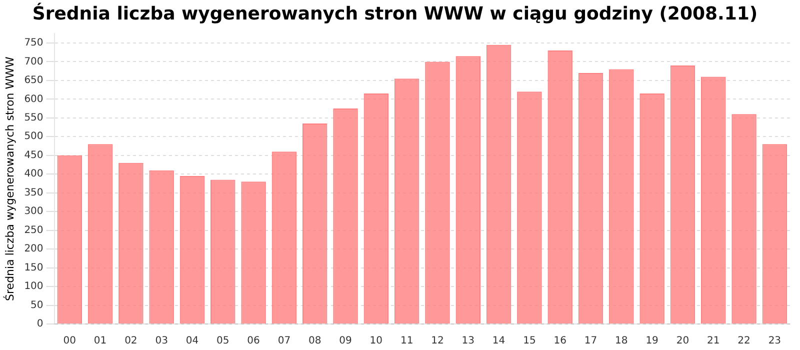 The width and height of the screenshot is (800, 350). I want to click on y-tick-label: 400, so click(34, 174).